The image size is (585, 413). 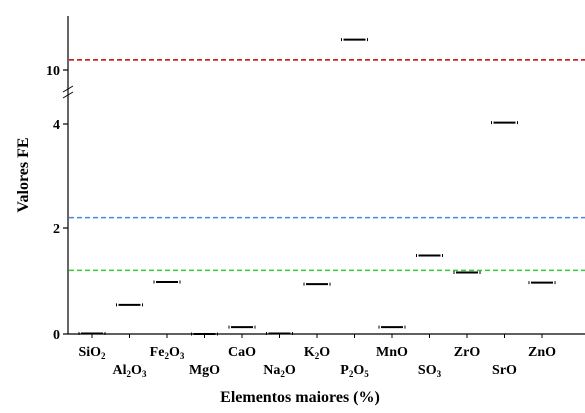 I want to click on x-tick-label: Fe2O3, so click(x=167, y=353).